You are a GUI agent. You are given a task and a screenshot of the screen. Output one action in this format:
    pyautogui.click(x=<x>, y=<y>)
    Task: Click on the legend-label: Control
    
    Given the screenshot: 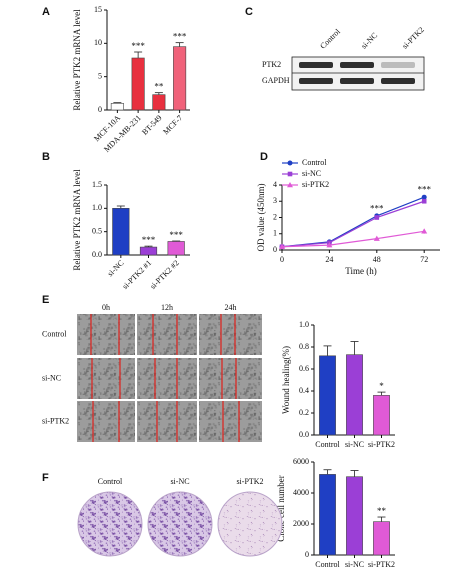 What is the action you would take?
    pyautogui.click(x=314, y=162)
    